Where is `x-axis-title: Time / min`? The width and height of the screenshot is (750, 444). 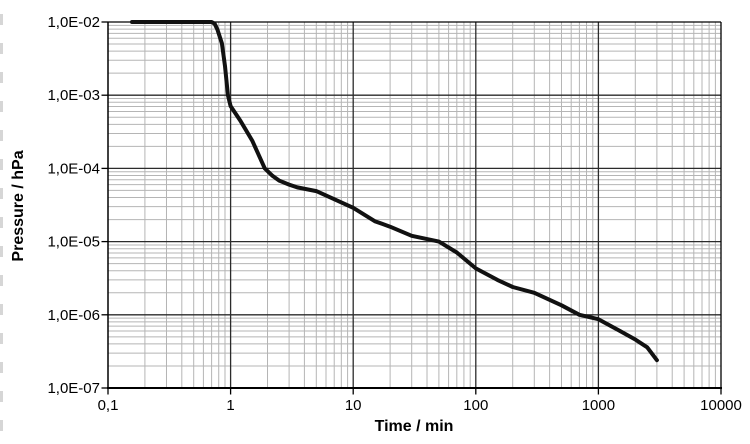 x-axis-title: Time / min is located at coordinates (414, 426).